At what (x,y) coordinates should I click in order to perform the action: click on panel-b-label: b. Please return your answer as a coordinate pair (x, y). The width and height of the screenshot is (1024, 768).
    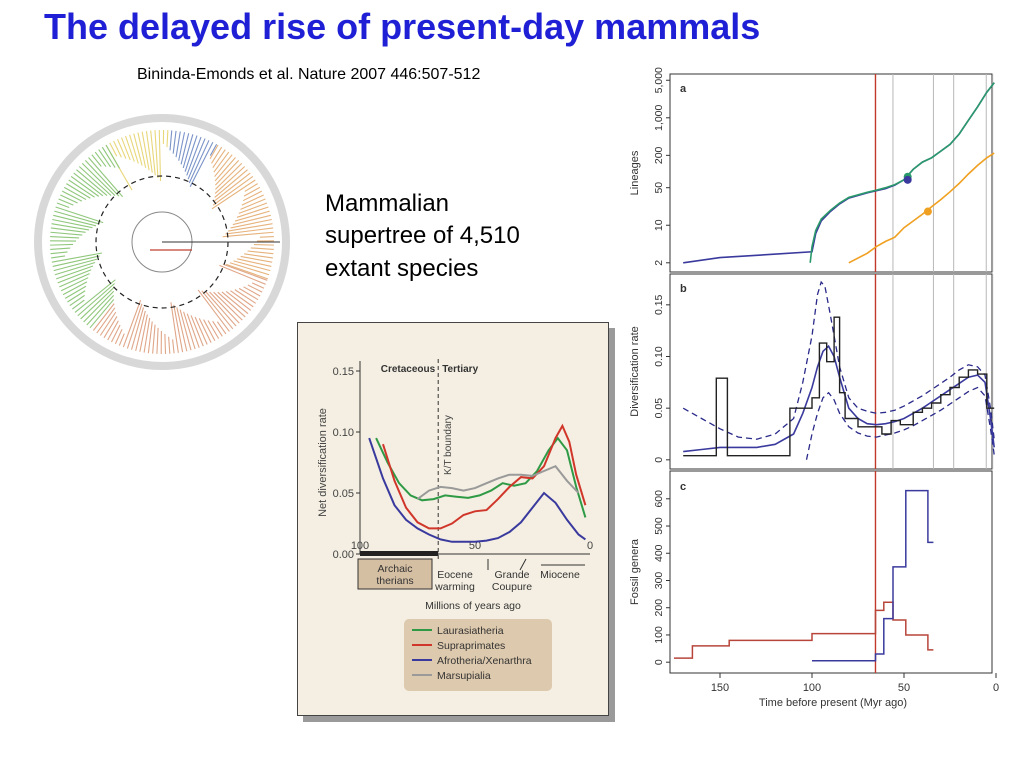
    Looking at the image, I should click on (683, 289).